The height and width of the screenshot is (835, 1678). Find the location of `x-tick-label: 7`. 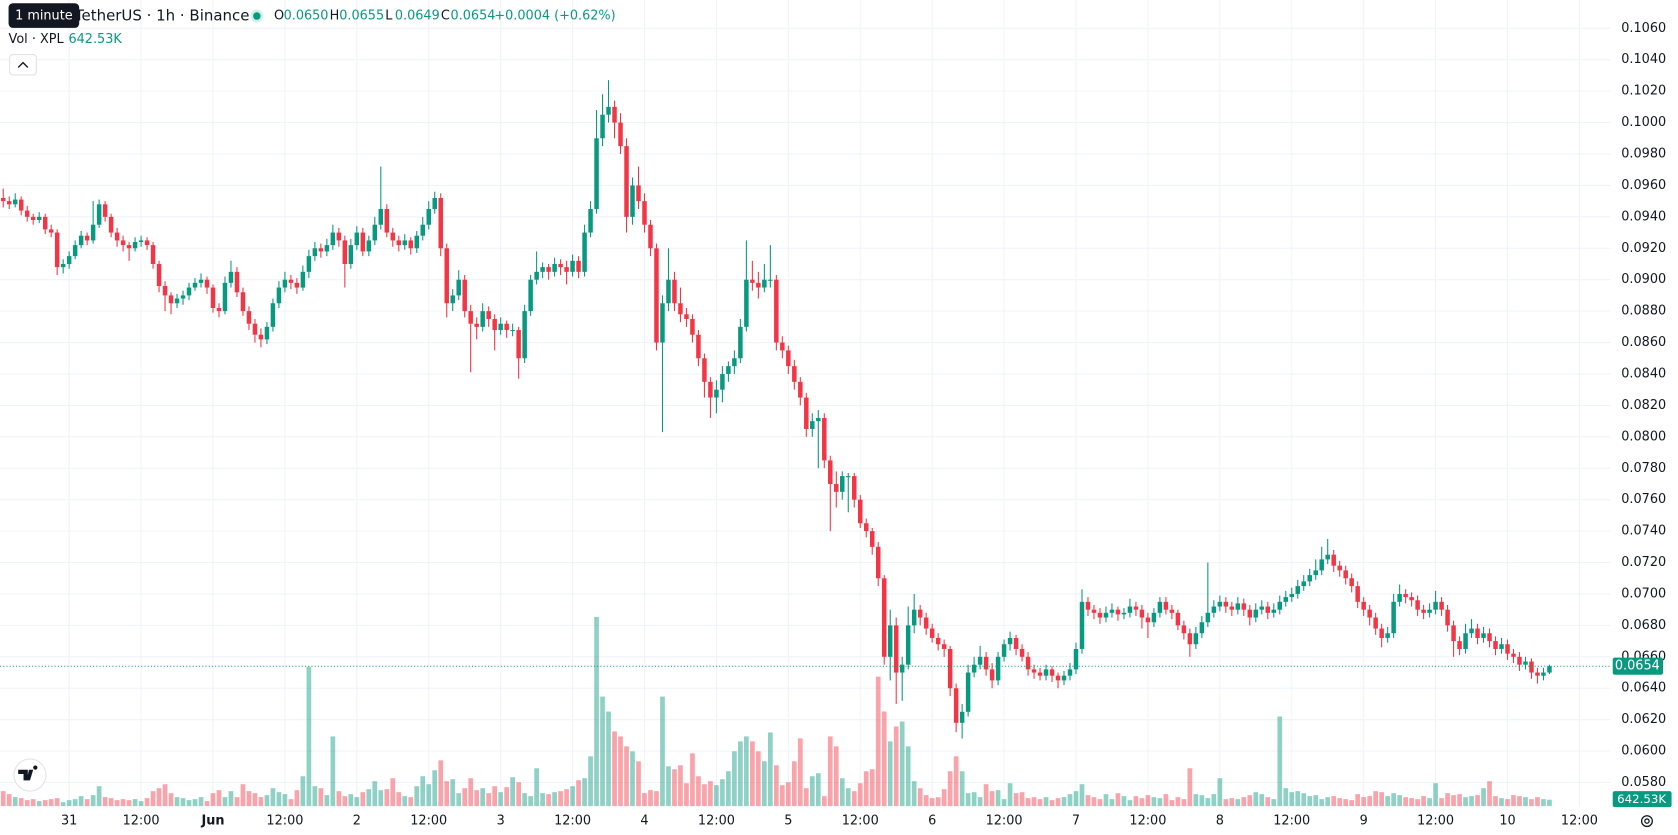

x-tick-label: 7 is located at coordinates (1076, 821).